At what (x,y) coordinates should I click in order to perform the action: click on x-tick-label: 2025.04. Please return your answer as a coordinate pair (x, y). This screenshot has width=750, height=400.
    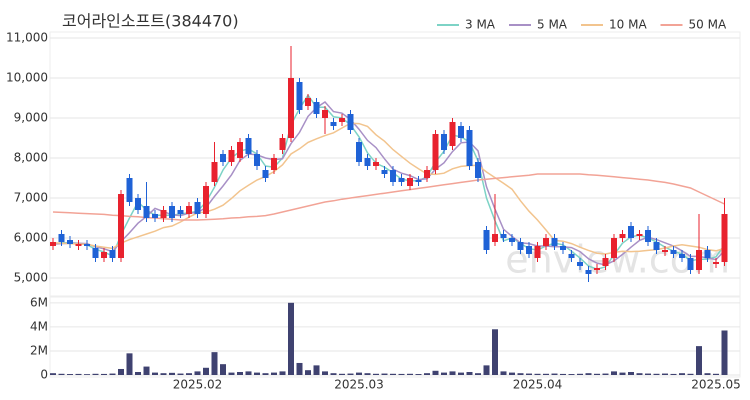
    Looking at the image, I should click on (538, 385).